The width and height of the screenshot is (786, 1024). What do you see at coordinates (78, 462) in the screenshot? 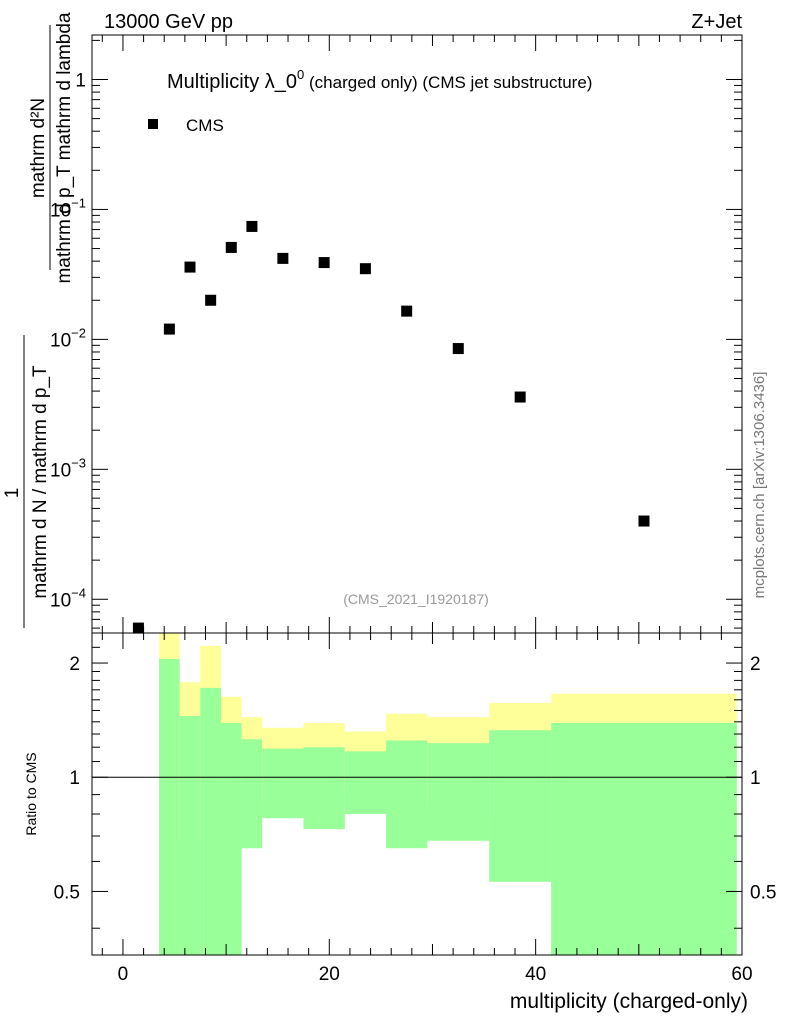
I see `y-tick-exponent: −3` at bounding box center [78, 462].